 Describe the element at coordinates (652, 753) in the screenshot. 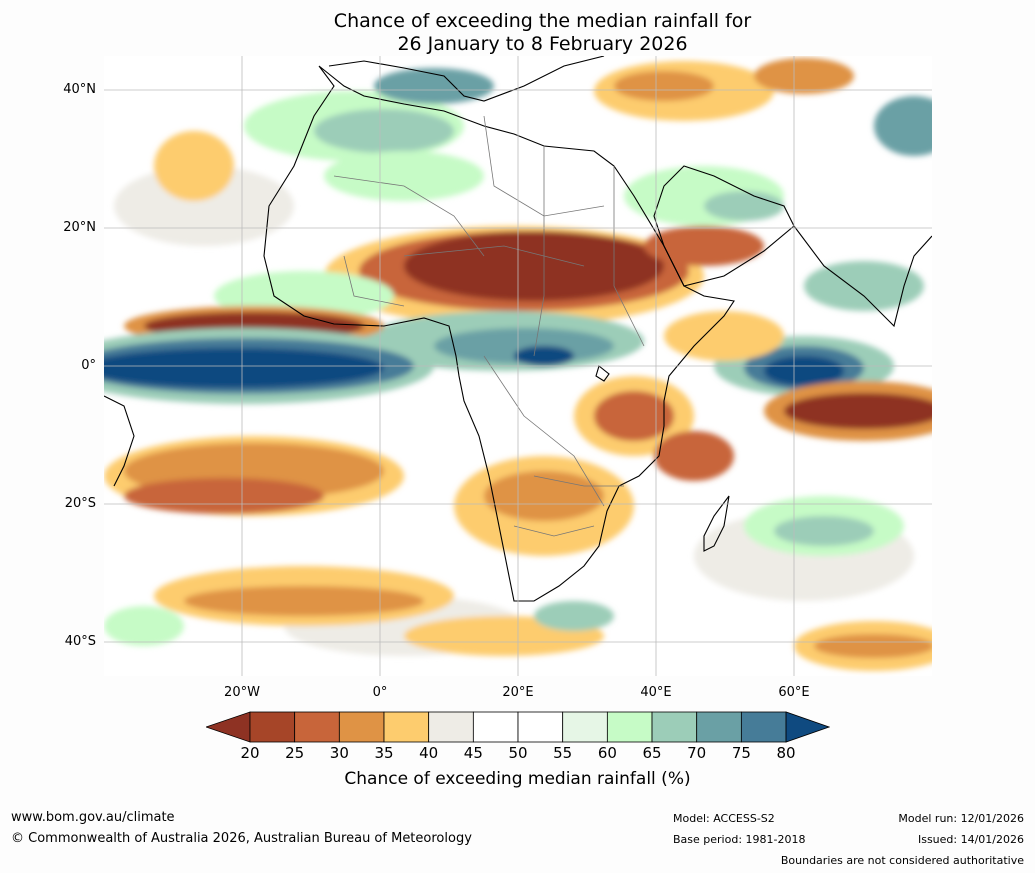

I see `colorbar-tick-label: 65` at that location.